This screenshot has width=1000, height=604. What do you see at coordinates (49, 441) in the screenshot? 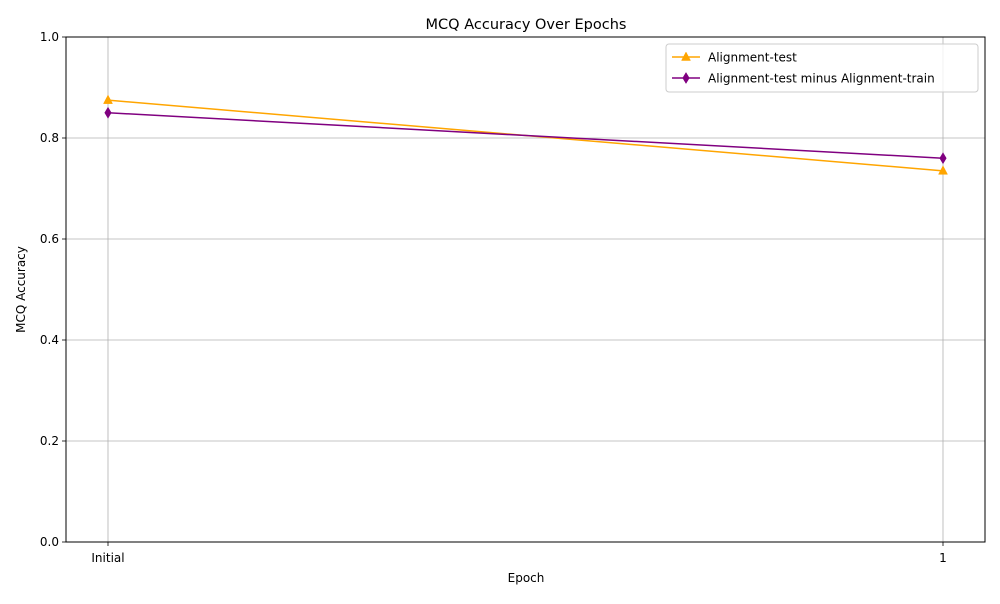
I see `y-tick-label: 0.2` at bounding box center [49, 441].